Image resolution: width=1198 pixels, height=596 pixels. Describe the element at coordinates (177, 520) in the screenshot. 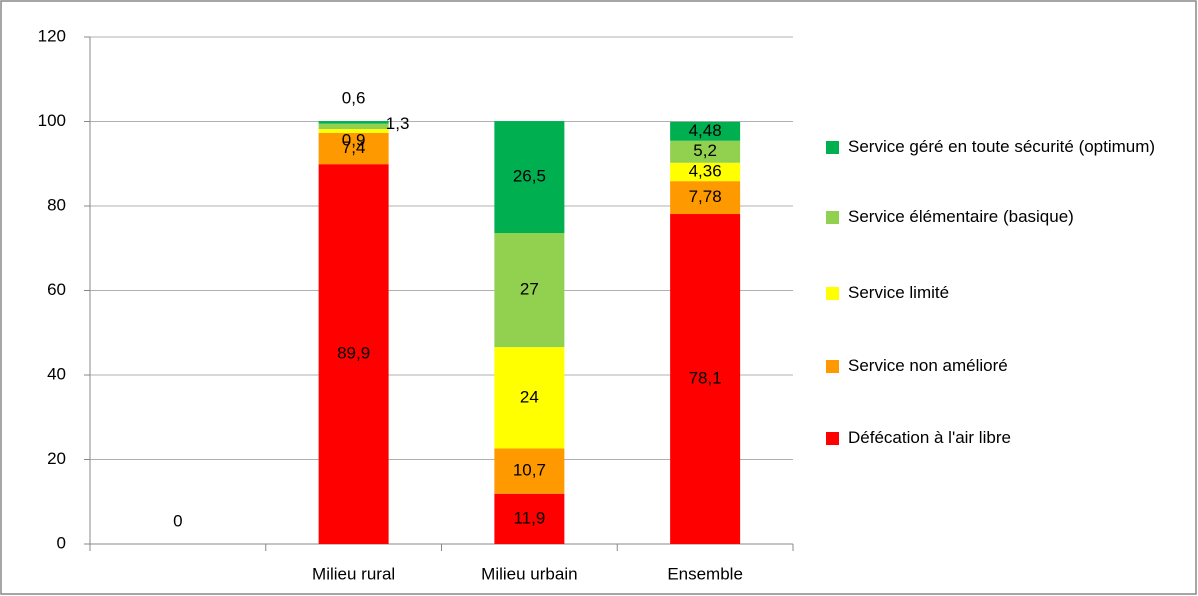

I see `data-label: 0` at that location.